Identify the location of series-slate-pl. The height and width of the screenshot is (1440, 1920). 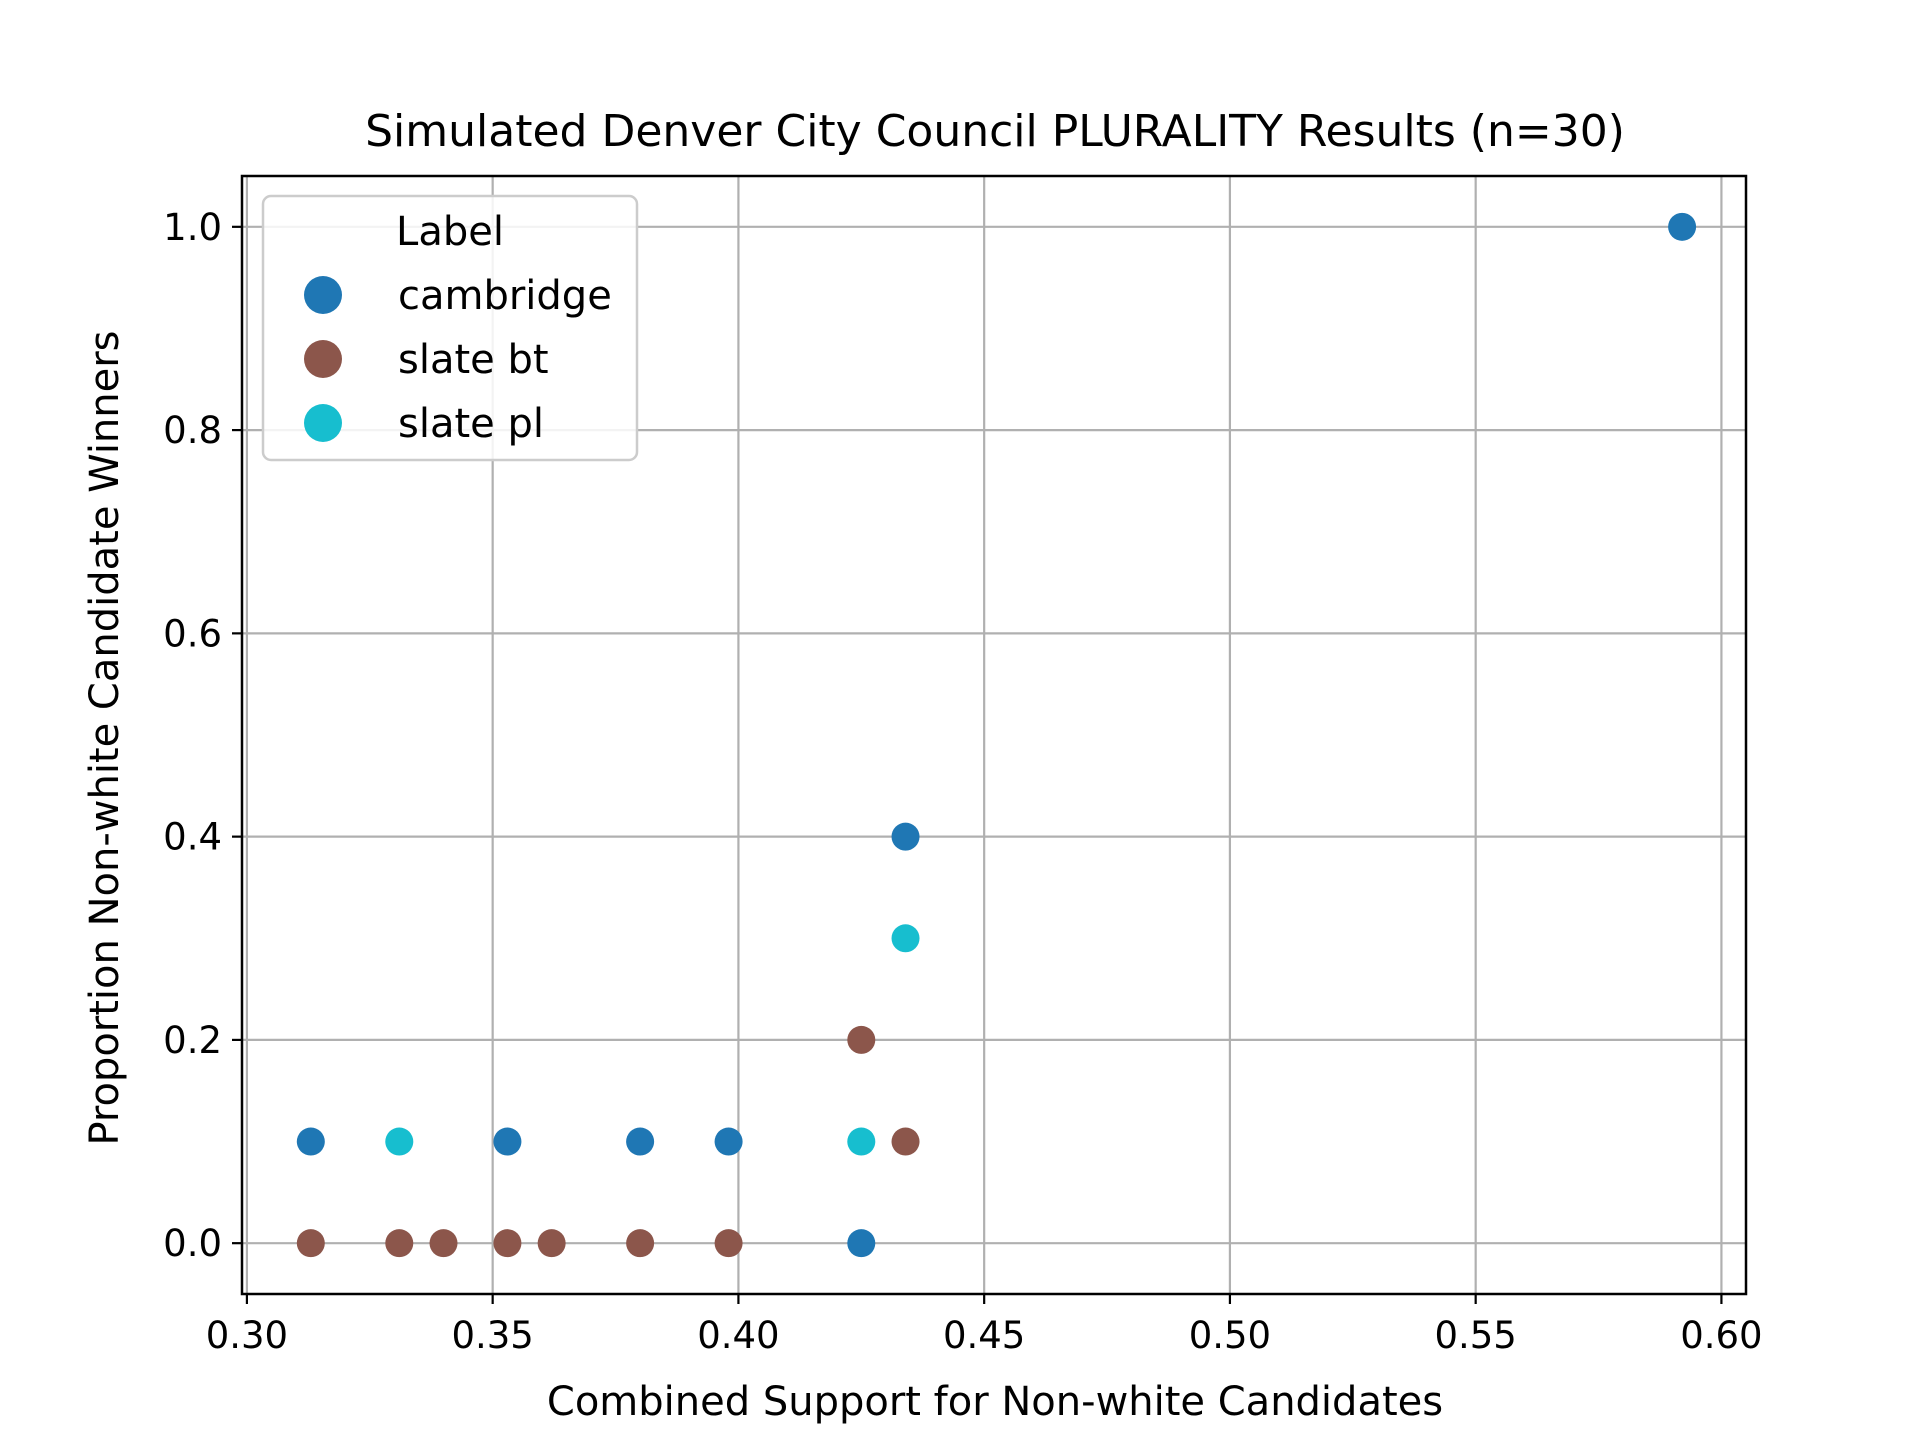
(652, 1040).